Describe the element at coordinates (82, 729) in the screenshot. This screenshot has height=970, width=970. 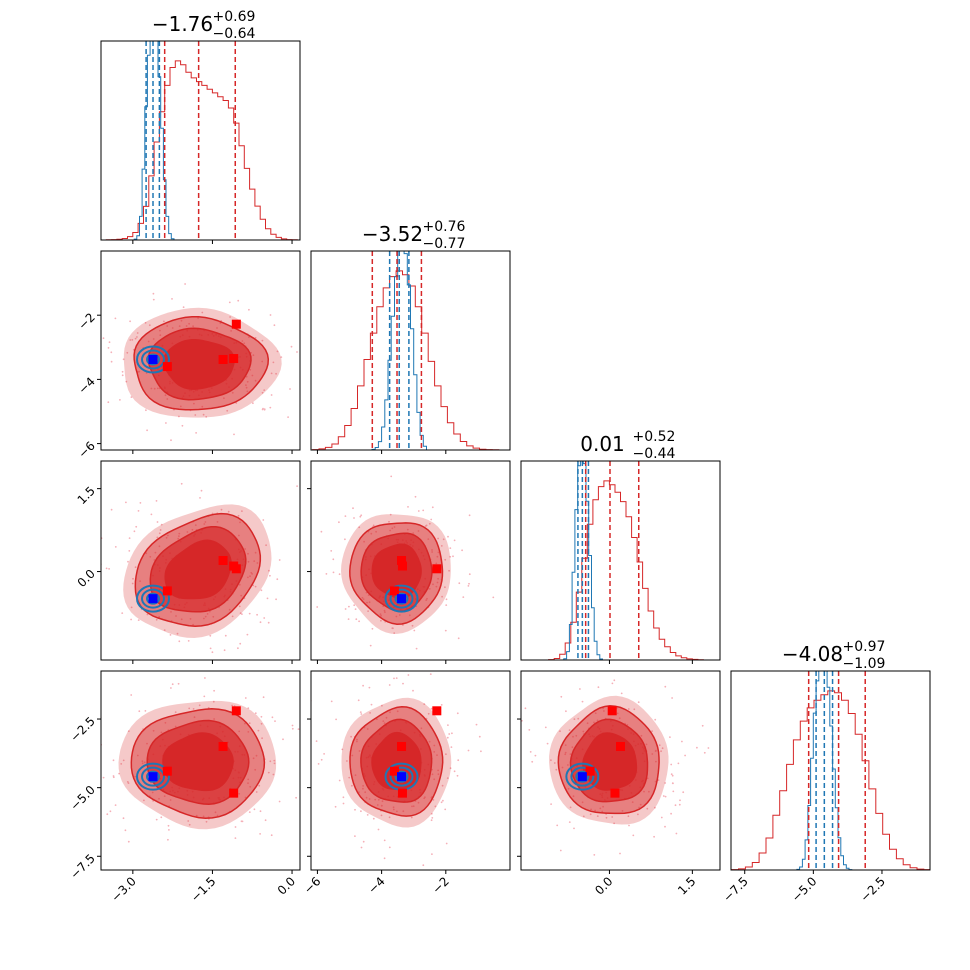
I see `y-tick-label: −2.5` at that location.